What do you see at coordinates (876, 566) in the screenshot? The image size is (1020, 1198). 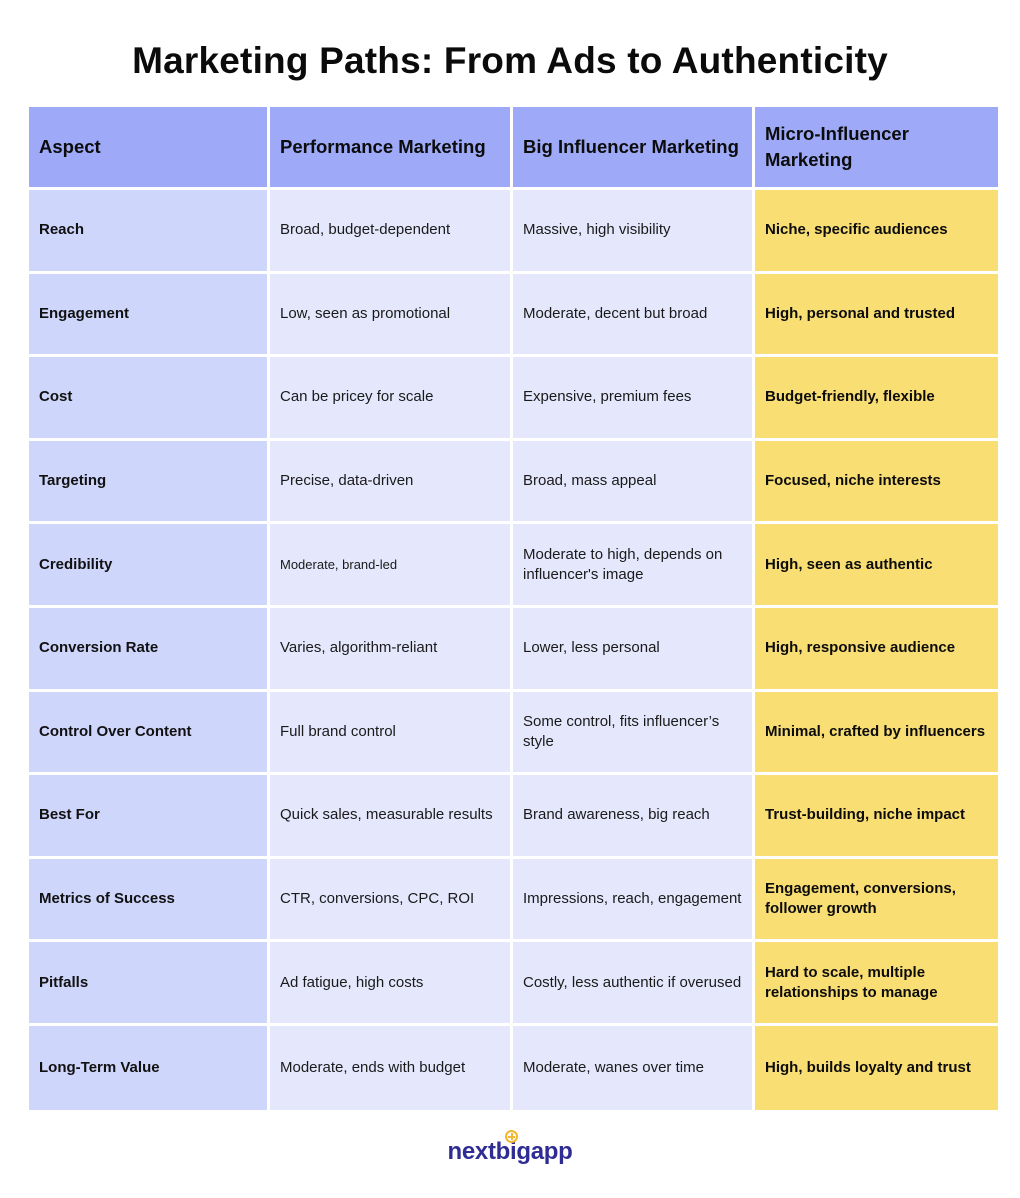 I see `table-cell-highlight: High, seen as authentic` at bounding box center [876, 566].